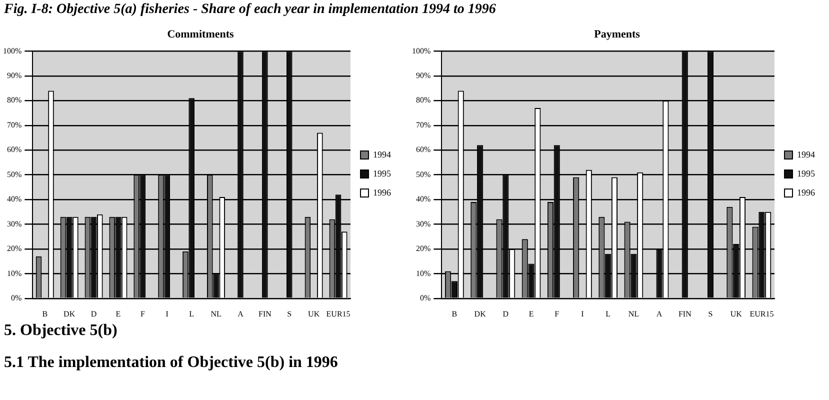  I want to click on text: 5.1 The implementation of Objective 5(b) in 1996, so click(171, 363).